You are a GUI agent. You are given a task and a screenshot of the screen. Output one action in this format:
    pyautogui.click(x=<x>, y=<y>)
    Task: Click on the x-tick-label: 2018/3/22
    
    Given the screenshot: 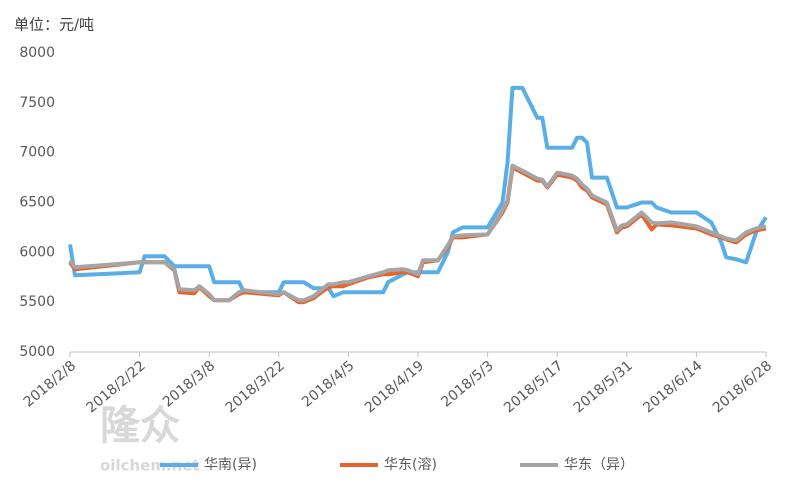 What is the action you would take?
    pyautogui.click(x=255, y=387)
    